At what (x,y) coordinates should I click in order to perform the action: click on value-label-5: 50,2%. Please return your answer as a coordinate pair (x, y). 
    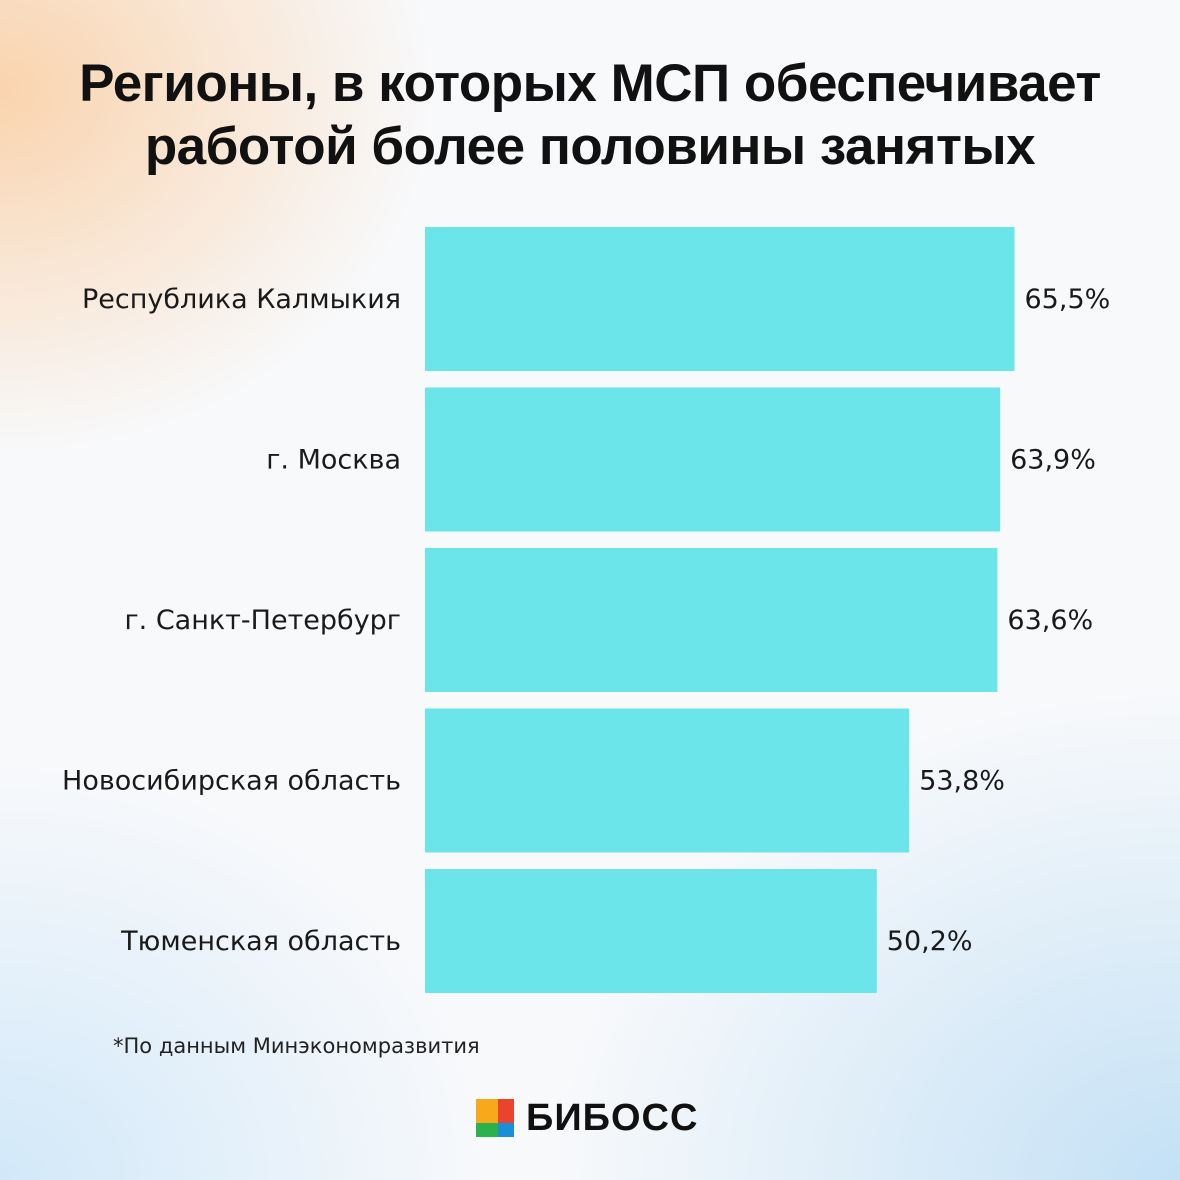
    Looking at the image, I should click on (930, 941).